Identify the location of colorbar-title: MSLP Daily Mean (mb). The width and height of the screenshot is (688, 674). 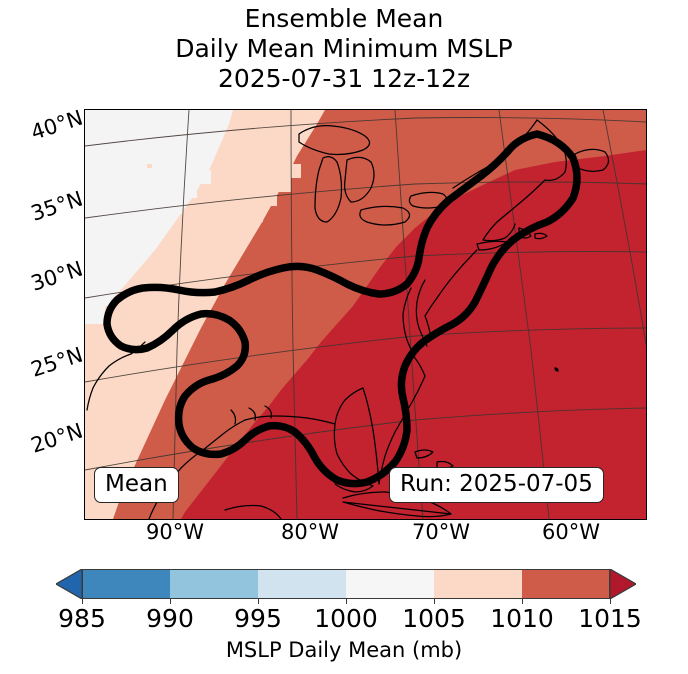
(344, 650).